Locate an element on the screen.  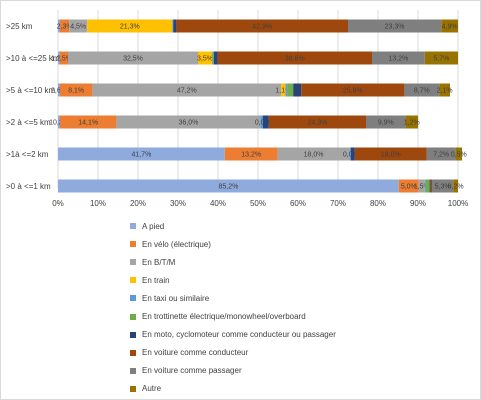
legend-item: En taxi ou similaire is located at coordinates (300, 298).